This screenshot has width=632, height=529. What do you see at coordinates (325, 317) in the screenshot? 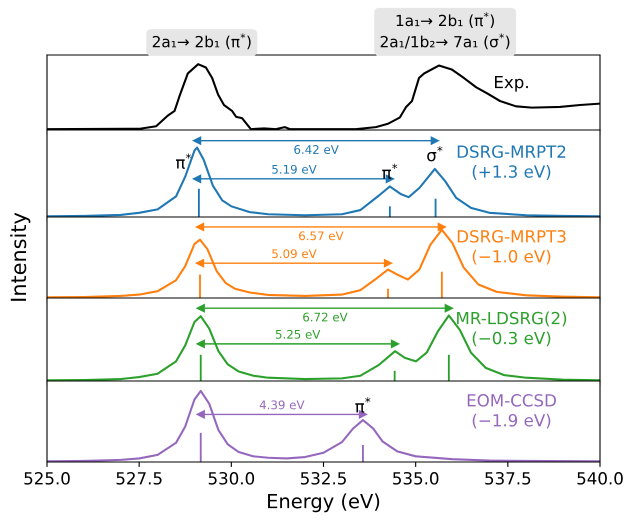
I see `annotation: 6.72 eV` at bounding box center [325, 317].